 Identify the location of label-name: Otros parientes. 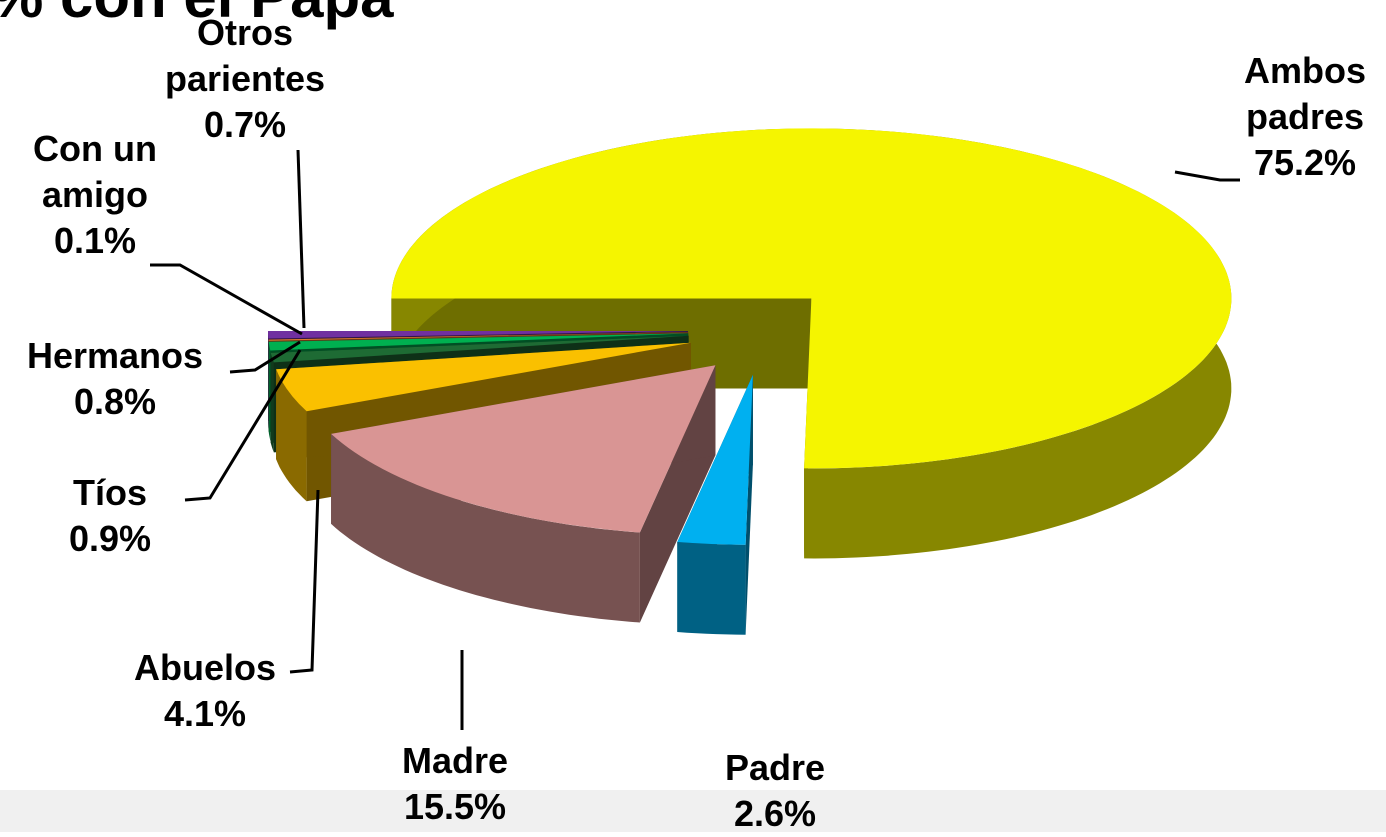
(245, 56).